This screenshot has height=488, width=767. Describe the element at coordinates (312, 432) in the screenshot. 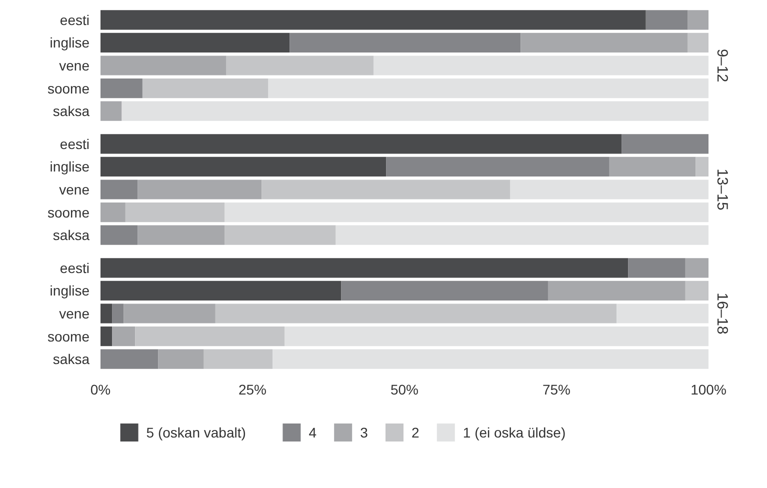

I see `legend-label: 4` at that location.